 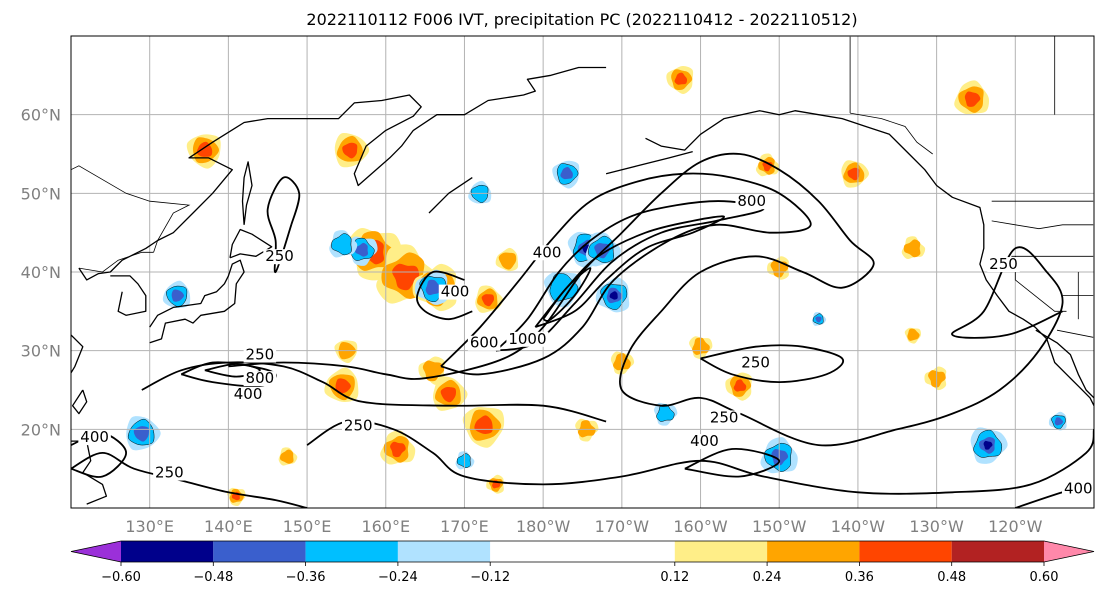 What do you see at coordinates (306, 577) in the screenshot?
I see `colorbar-tick-label: −0.36` at bounding box center [306, 577].